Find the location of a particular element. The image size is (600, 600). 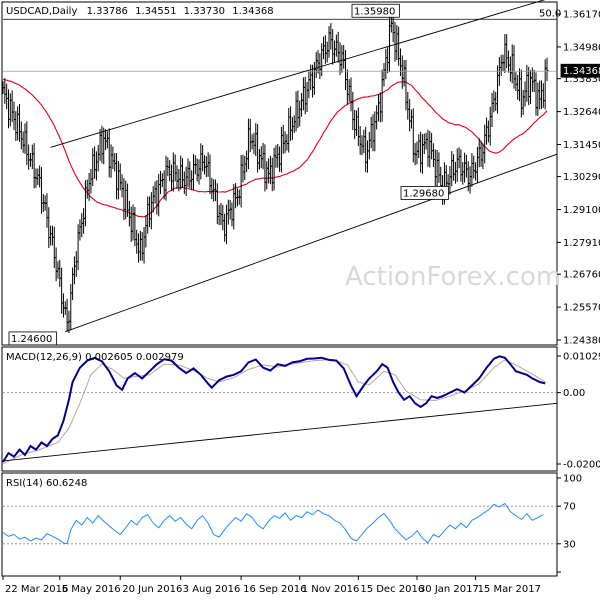

date-tick-label: 15 Mar 2017 is located at coordinates (509, 589).